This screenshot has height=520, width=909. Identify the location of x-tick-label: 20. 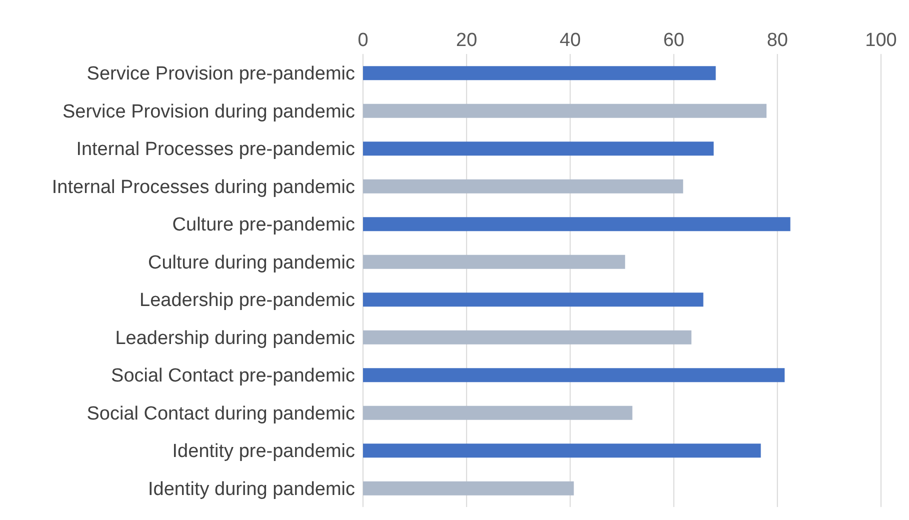
(467, 40).